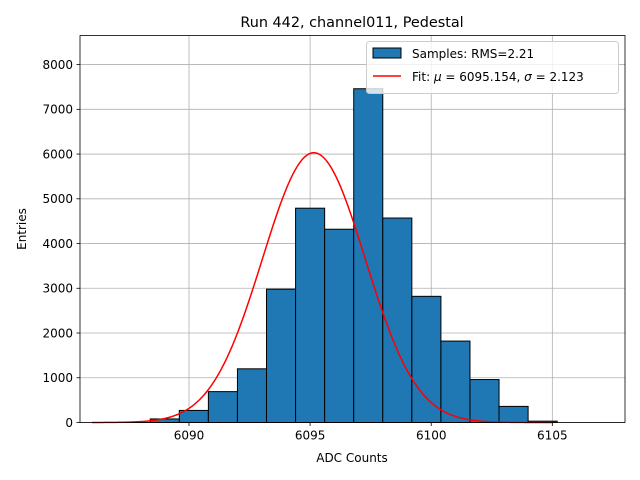  I want to click on y-tick-label: 3000, so click(57, 289).